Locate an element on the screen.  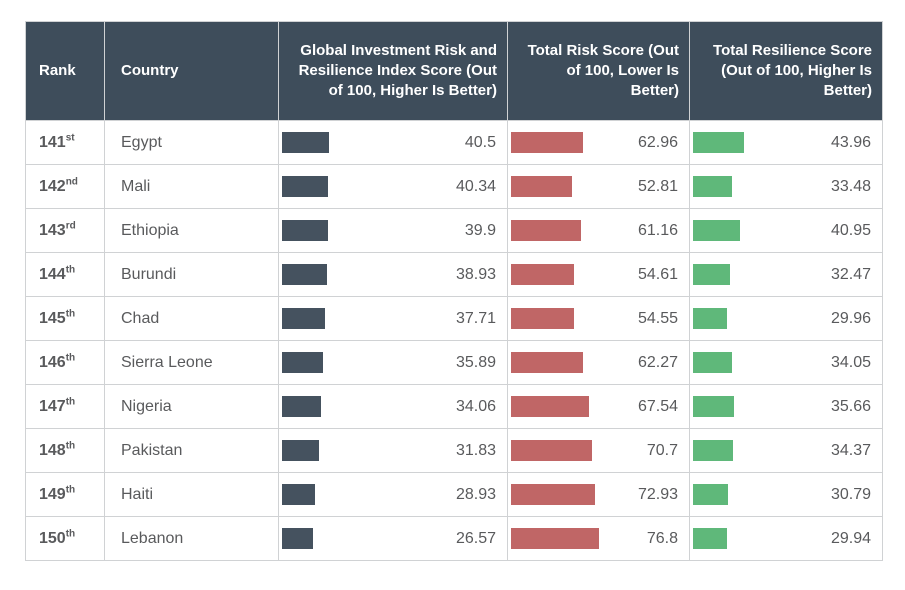
index-score-wrap: 31.83 is located at coordinates (393, 450).